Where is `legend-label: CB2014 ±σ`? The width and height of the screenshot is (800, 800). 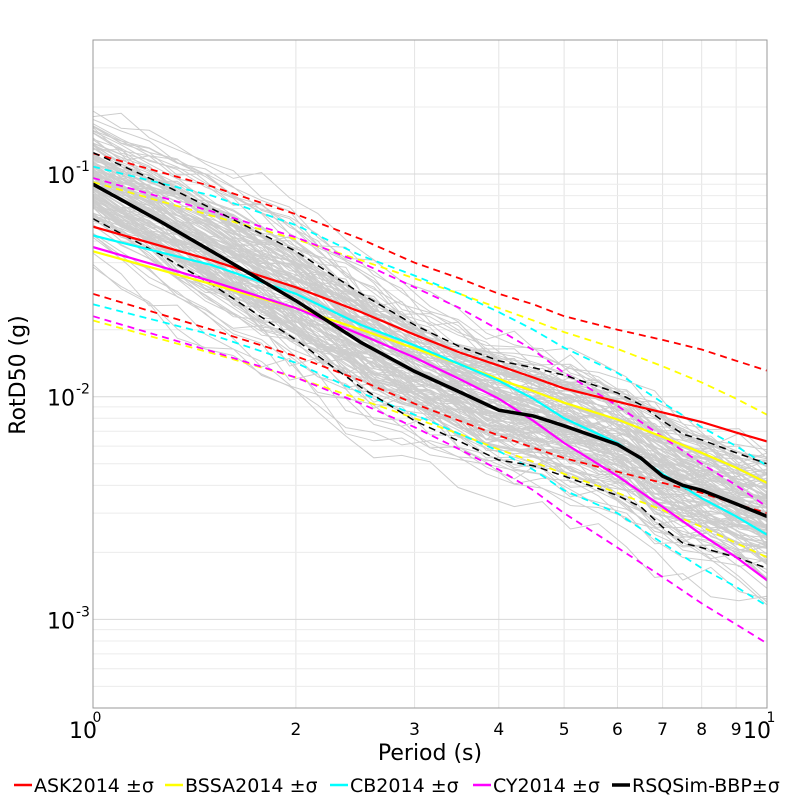
legend-label: CB2014 ±σ is located at coordinates (404, 786).